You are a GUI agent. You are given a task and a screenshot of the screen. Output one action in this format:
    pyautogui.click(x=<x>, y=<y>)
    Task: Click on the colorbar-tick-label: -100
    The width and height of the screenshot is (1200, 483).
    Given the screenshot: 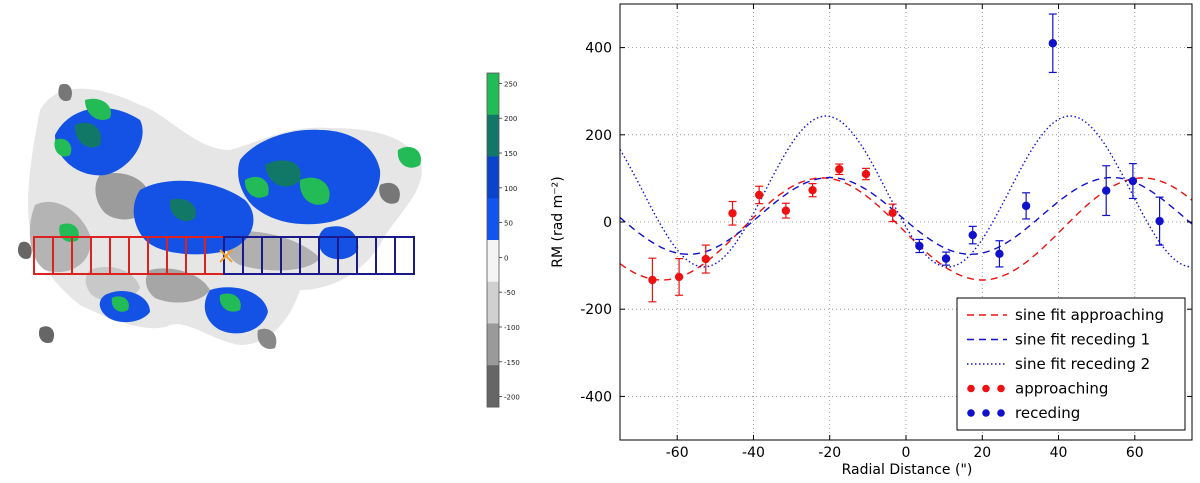 What is the action you would take?
    pyautogui.click(x=512, y=328)
    